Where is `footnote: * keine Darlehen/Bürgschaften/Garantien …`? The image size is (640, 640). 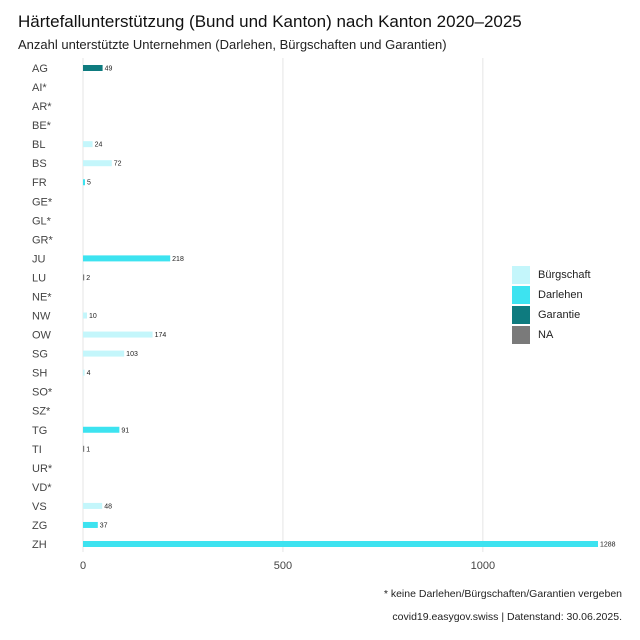
footnote: * keine Darlehen/Bürgschaften/Garantien … is located at coordinates (502, 594).